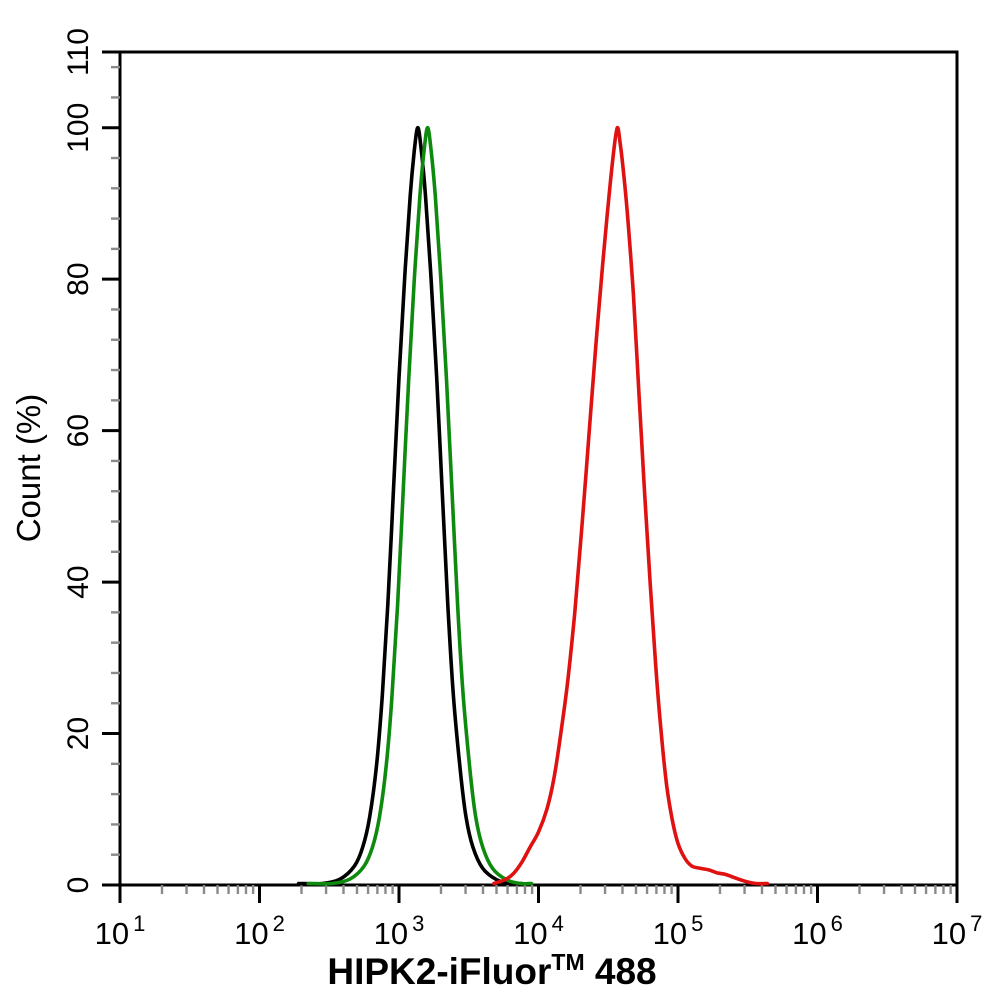 The height and width of the screenshot is (1007, 994). I want to click on x-axis-major-ticks, so click(538, 894).